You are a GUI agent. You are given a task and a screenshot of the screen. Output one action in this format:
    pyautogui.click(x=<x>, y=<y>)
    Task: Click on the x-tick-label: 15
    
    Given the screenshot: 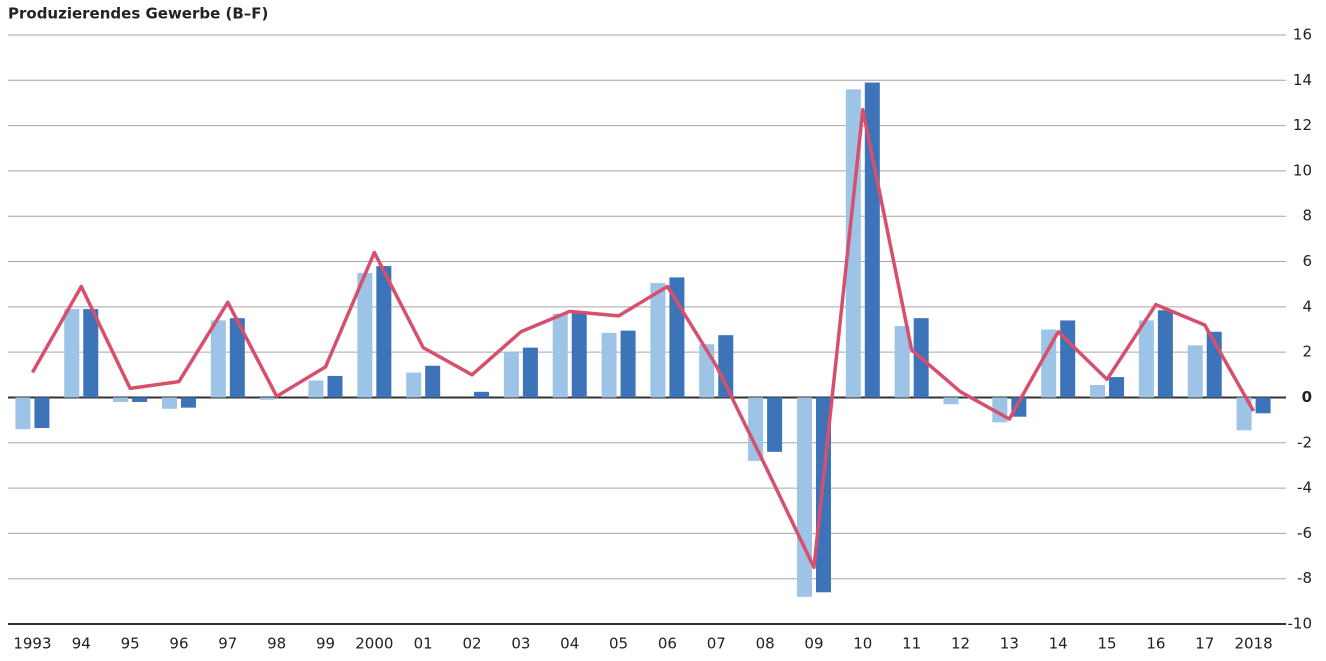 What is the action you would take?
    pyautogui.click(x=1106, y=644)
    